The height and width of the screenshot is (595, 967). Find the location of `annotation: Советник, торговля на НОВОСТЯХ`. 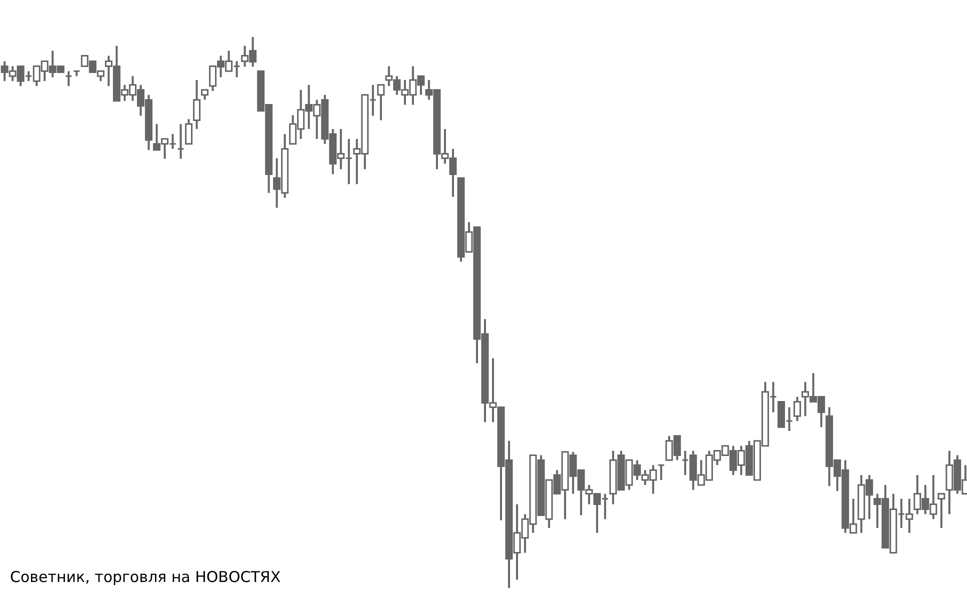

annotation: Советник, торговля на НОВОСТЯХ is located at coordinates (145, 577).